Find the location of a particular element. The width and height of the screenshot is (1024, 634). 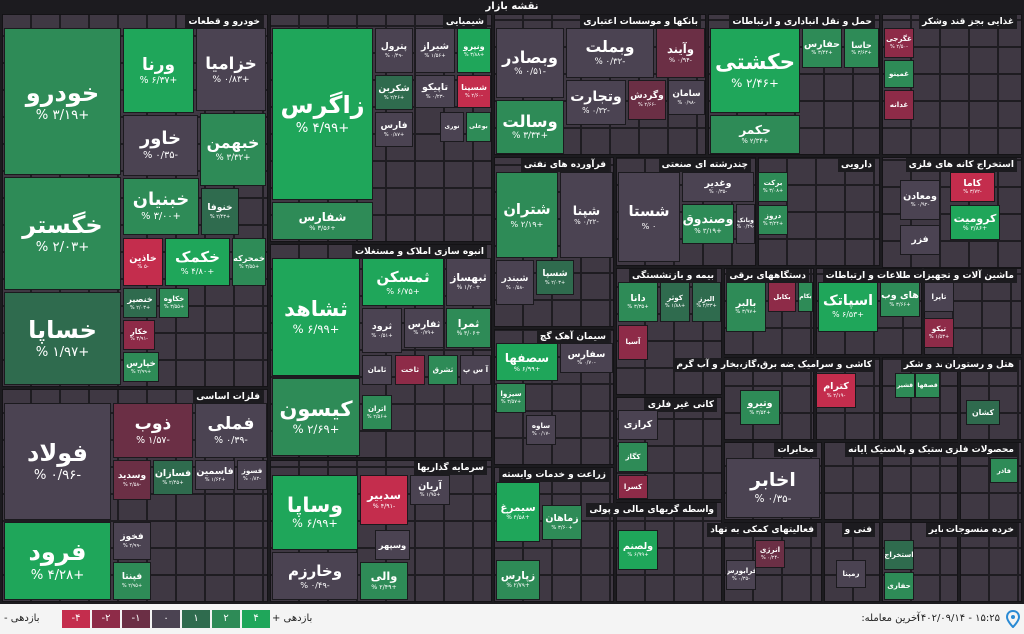

stock-tile: بکابل is located at coordinates (782, 297).